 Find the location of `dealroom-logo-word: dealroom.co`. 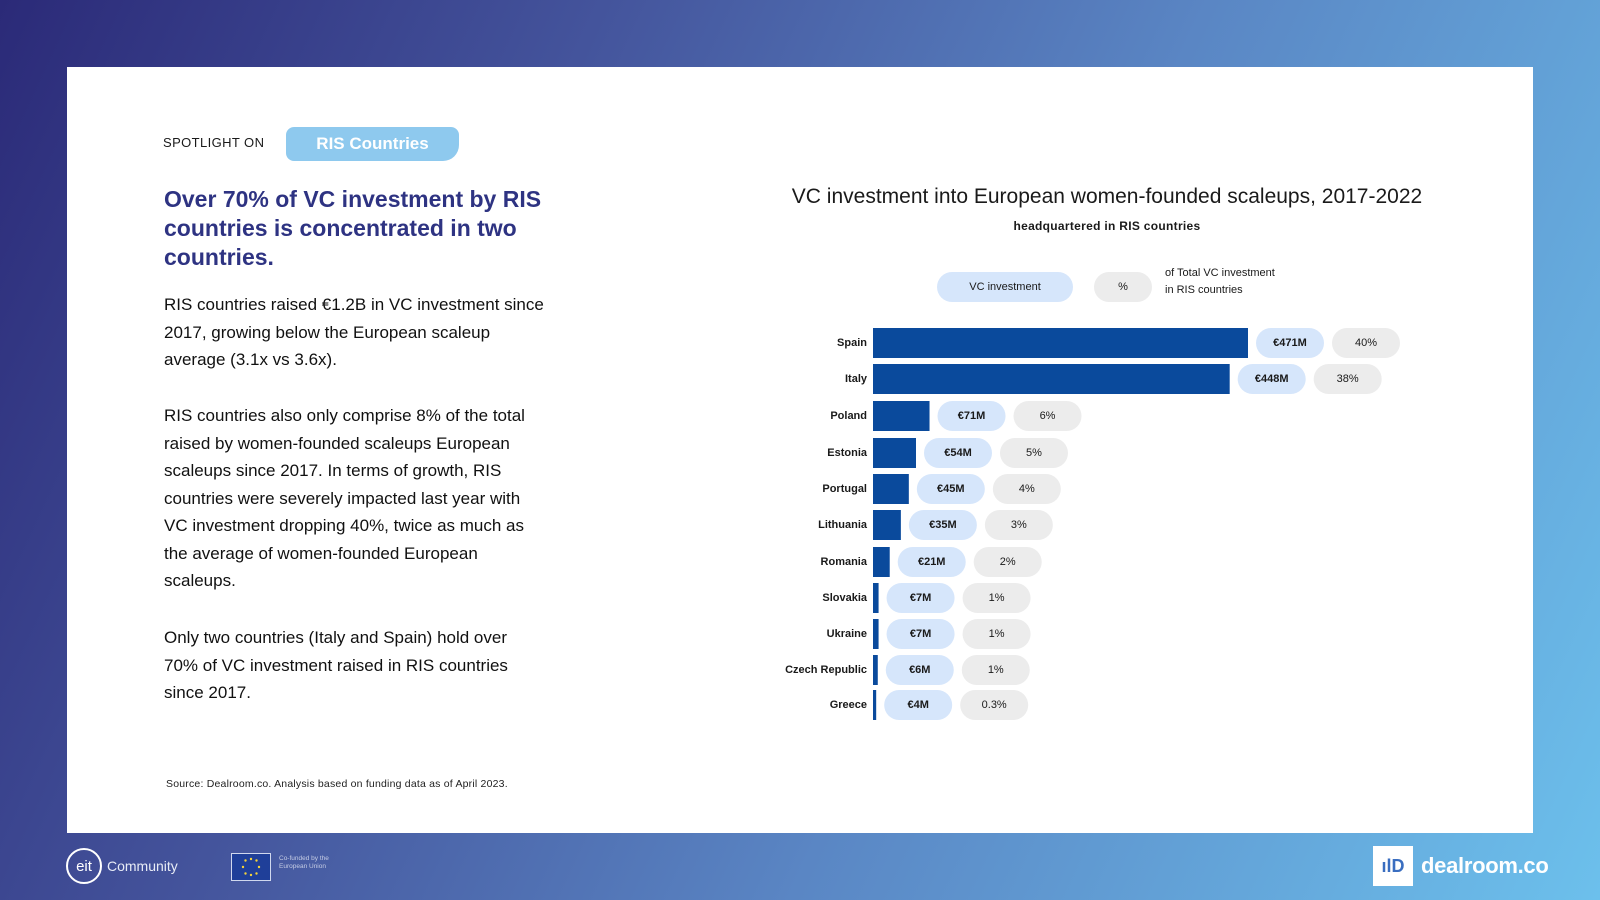

dealroom-logo-word: dealroom.co is located at coordinates (1485, 865).